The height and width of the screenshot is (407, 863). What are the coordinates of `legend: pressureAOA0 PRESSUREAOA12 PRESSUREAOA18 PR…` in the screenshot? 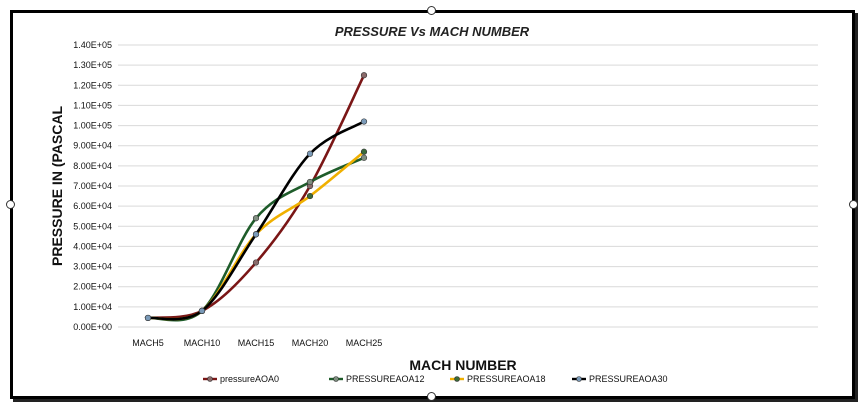 It's located at (435, 379).